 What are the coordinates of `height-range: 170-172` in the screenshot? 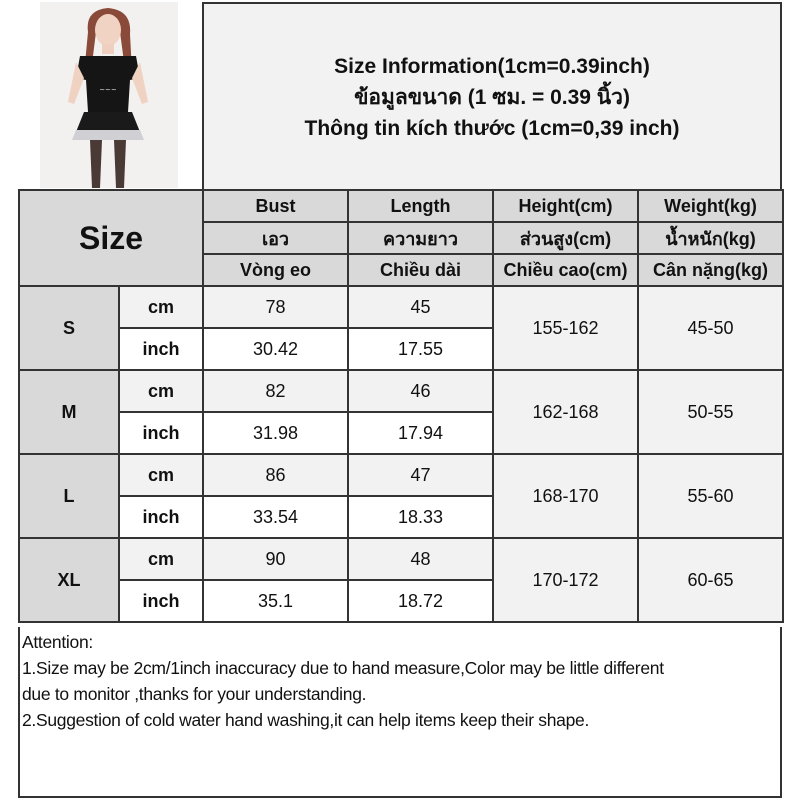 It's located at (565, 580).